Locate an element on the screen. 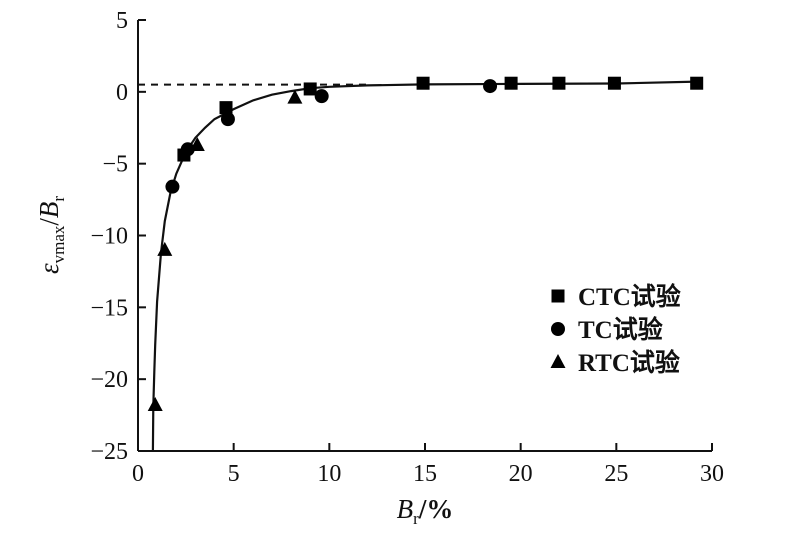  x-tick-label: 5 is located at coordinates (234, 474).